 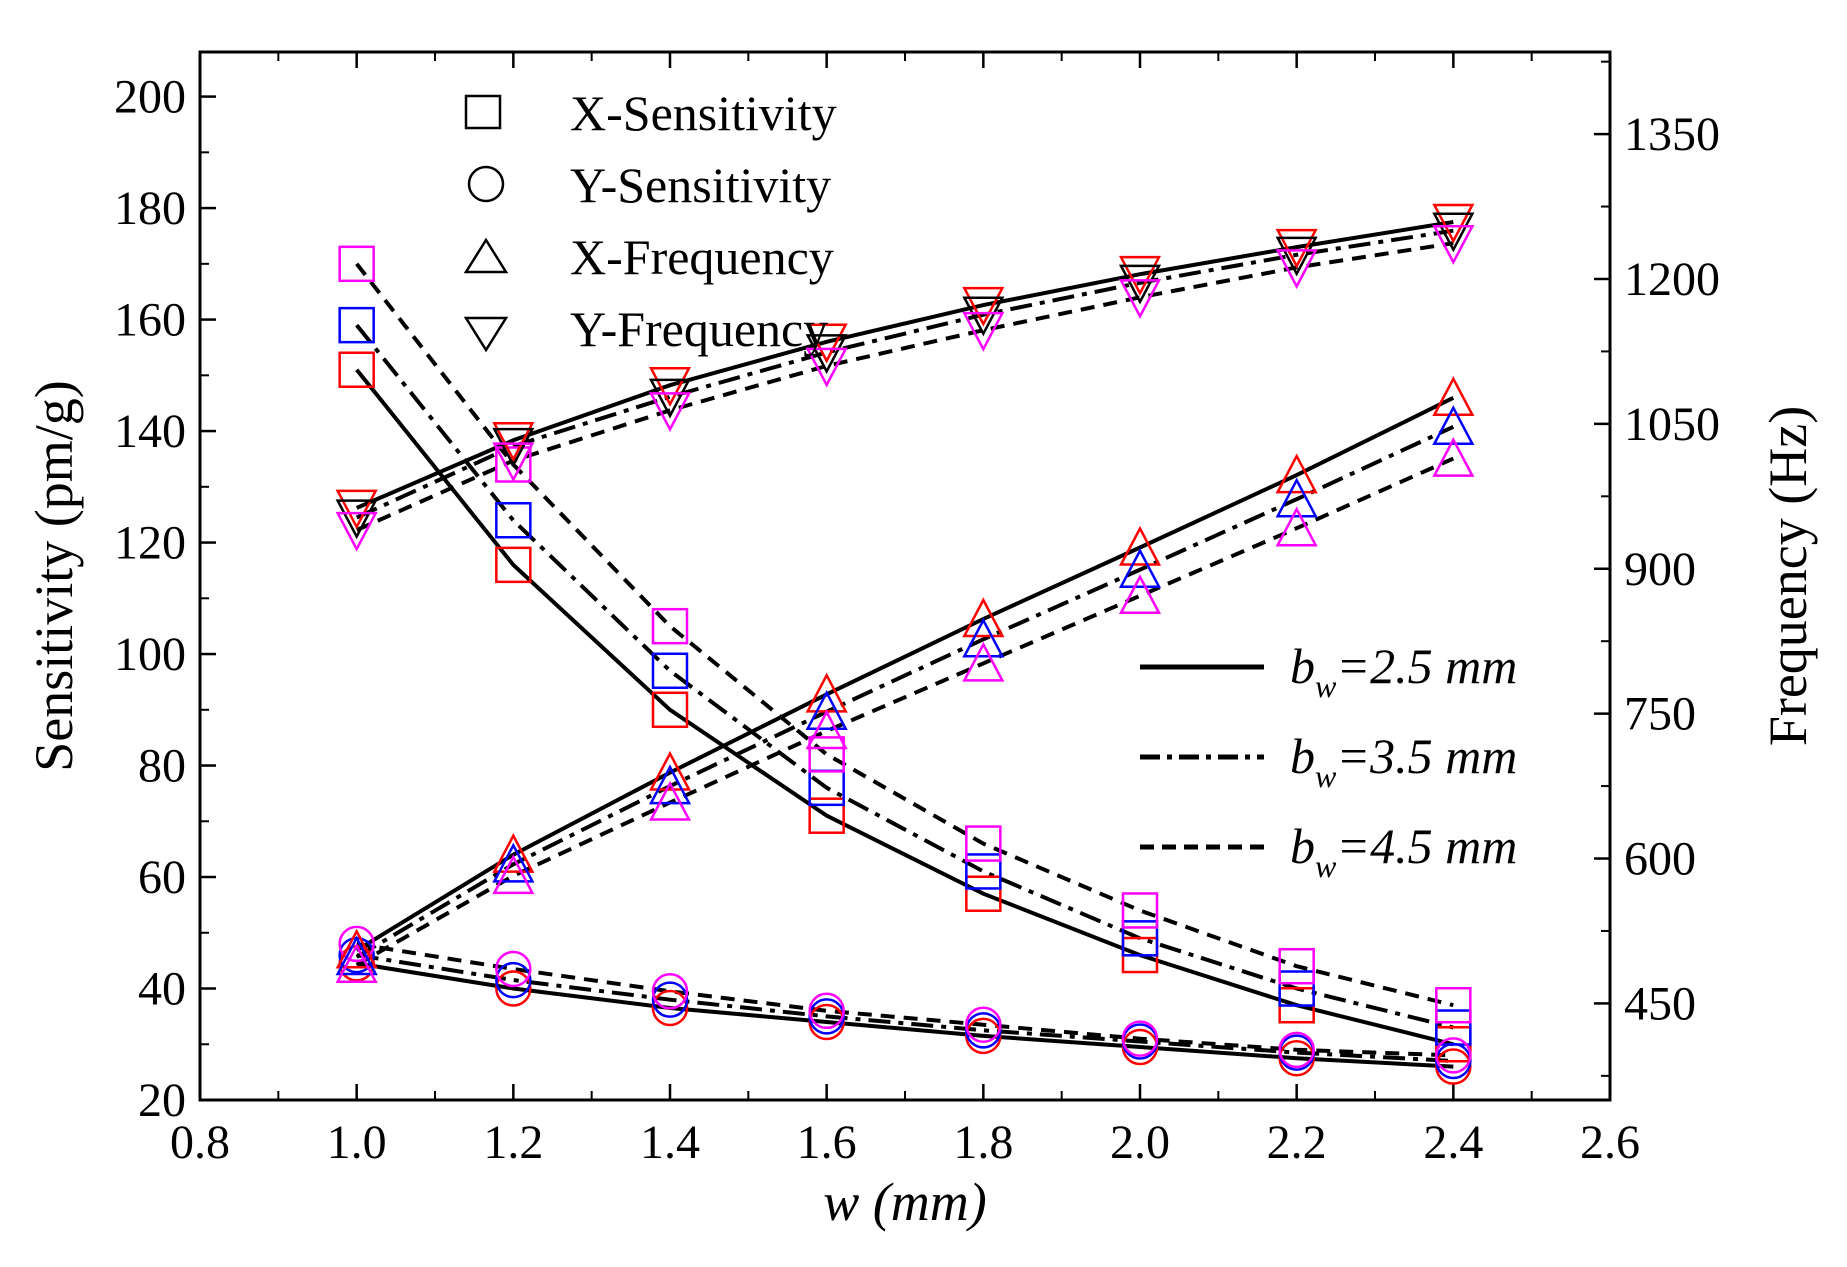 I want to click on series-line-circle-dashdot, so click(x=905, y=1008).